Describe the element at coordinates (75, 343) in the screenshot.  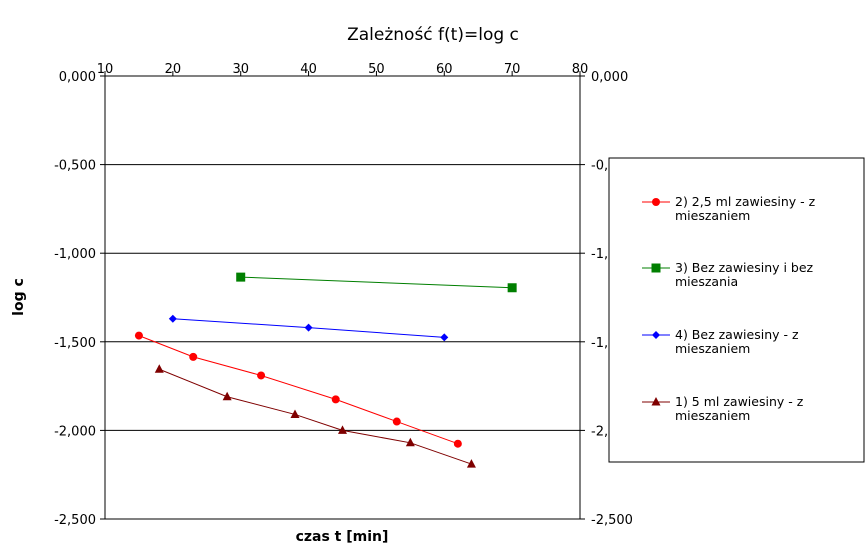
I see `y-tick-label: -1,500` at that location.